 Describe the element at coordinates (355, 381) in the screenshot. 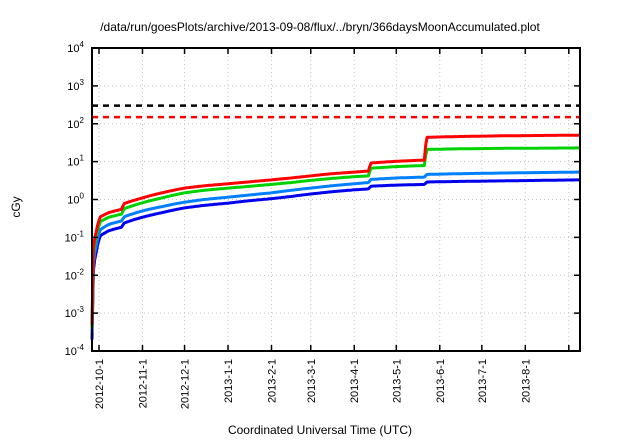

I see `x-tick-label: 2013-4-1` at that location.